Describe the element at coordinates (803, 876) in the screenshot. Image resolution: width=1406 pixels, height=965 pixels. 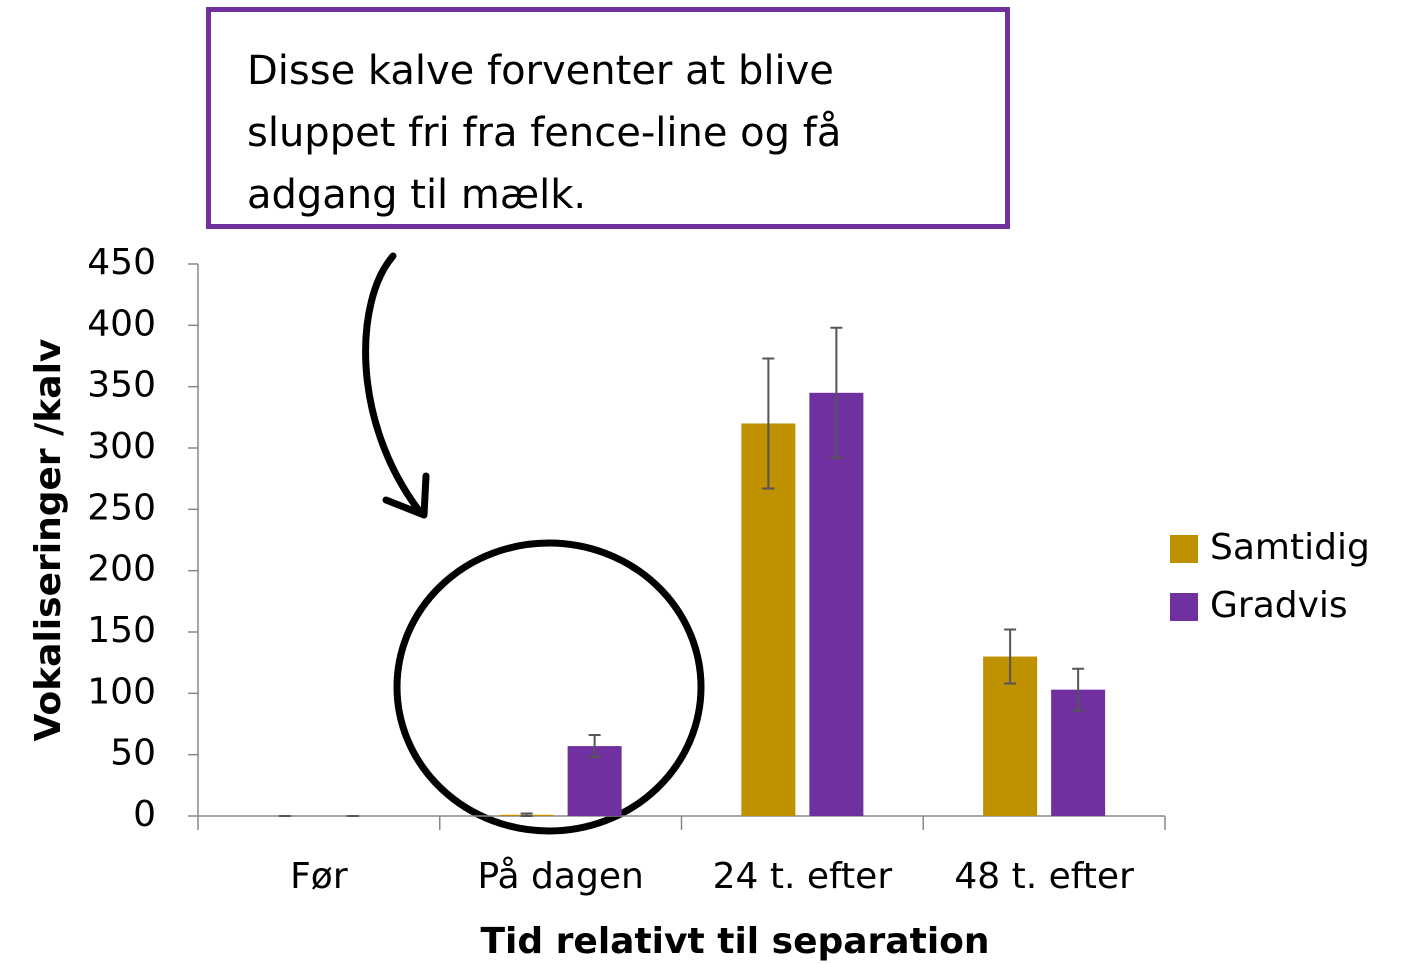
I see `x-tick-label: 24 t. efter` at that location.